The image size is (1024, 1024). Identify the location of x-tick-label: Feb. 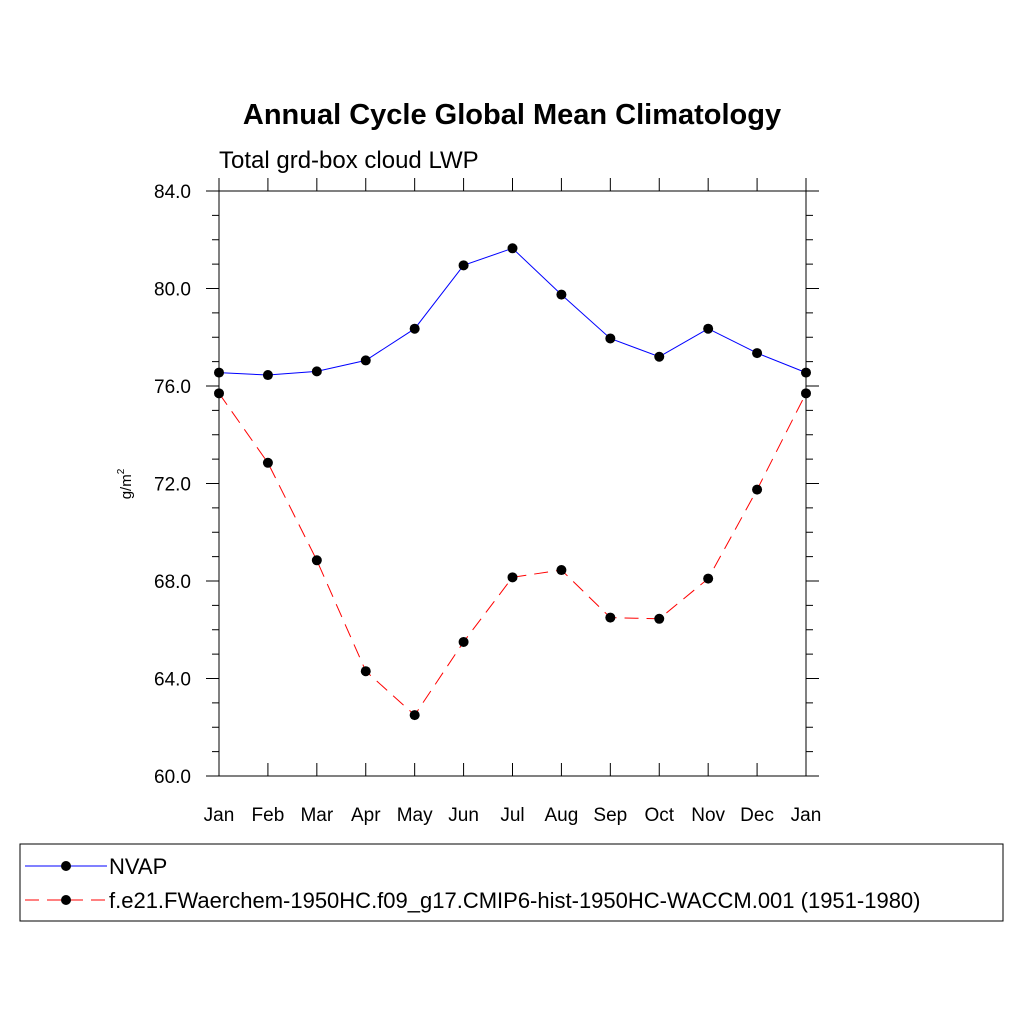
(268, 815).